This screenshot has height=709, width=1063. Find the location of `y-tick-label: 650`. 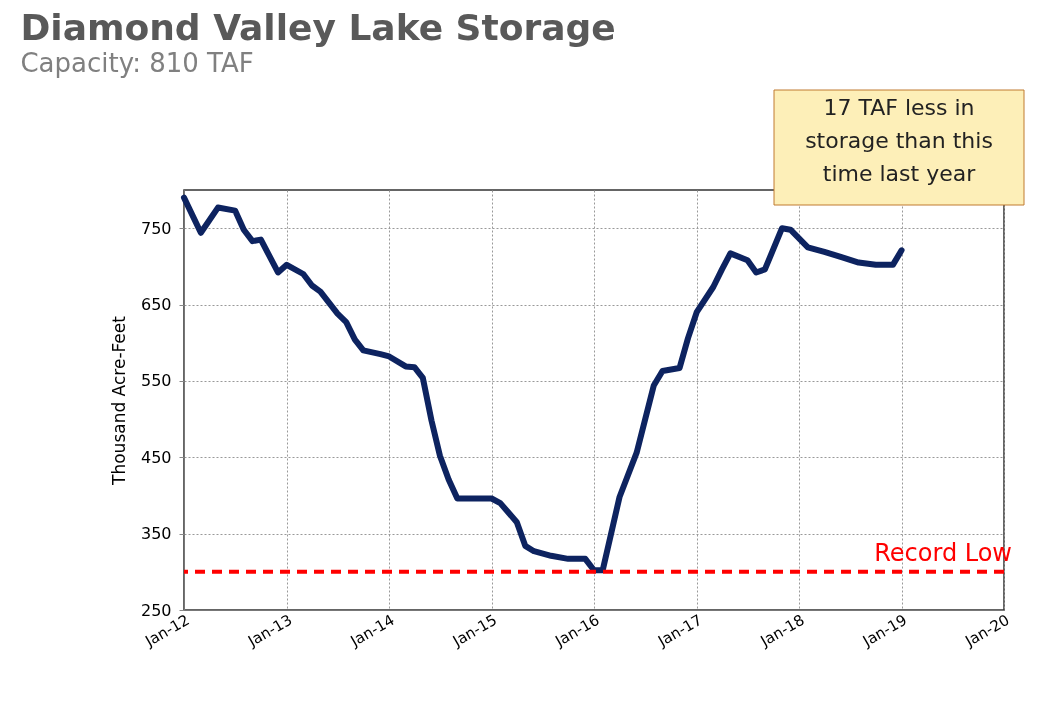

y-tick-label: 650 is located at coordinates (156, 305).